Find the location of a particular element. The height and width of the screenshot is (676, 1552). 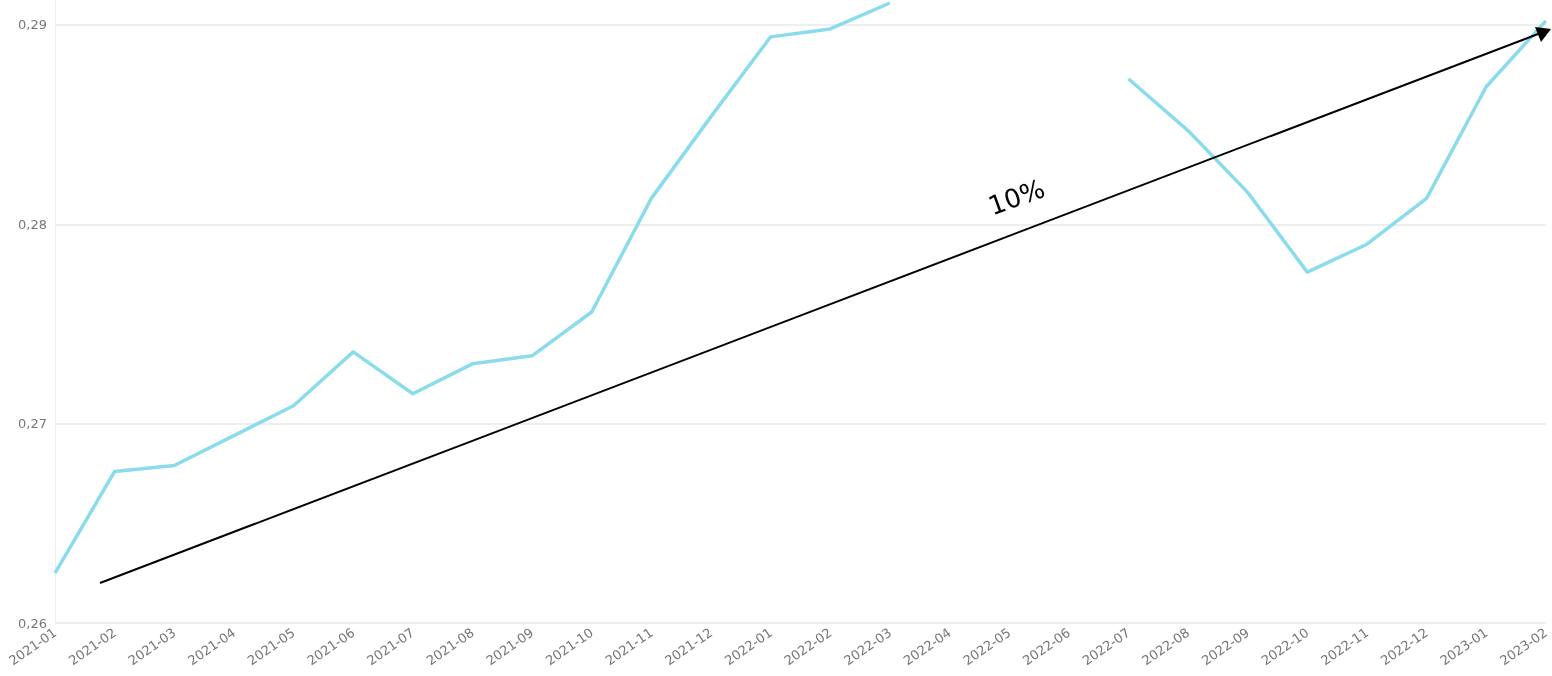

annotation: 10% is located at coordinates (1016, 197).